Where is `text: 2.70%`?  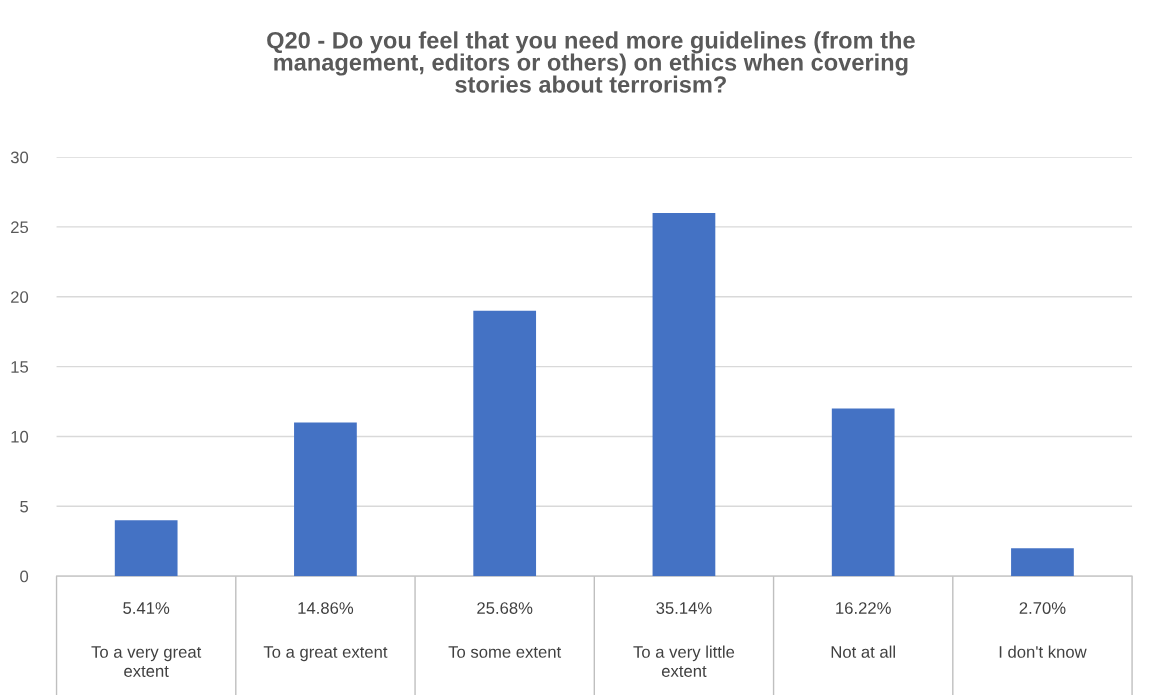 text: 2.70% is located at coordinates (1042, 608).